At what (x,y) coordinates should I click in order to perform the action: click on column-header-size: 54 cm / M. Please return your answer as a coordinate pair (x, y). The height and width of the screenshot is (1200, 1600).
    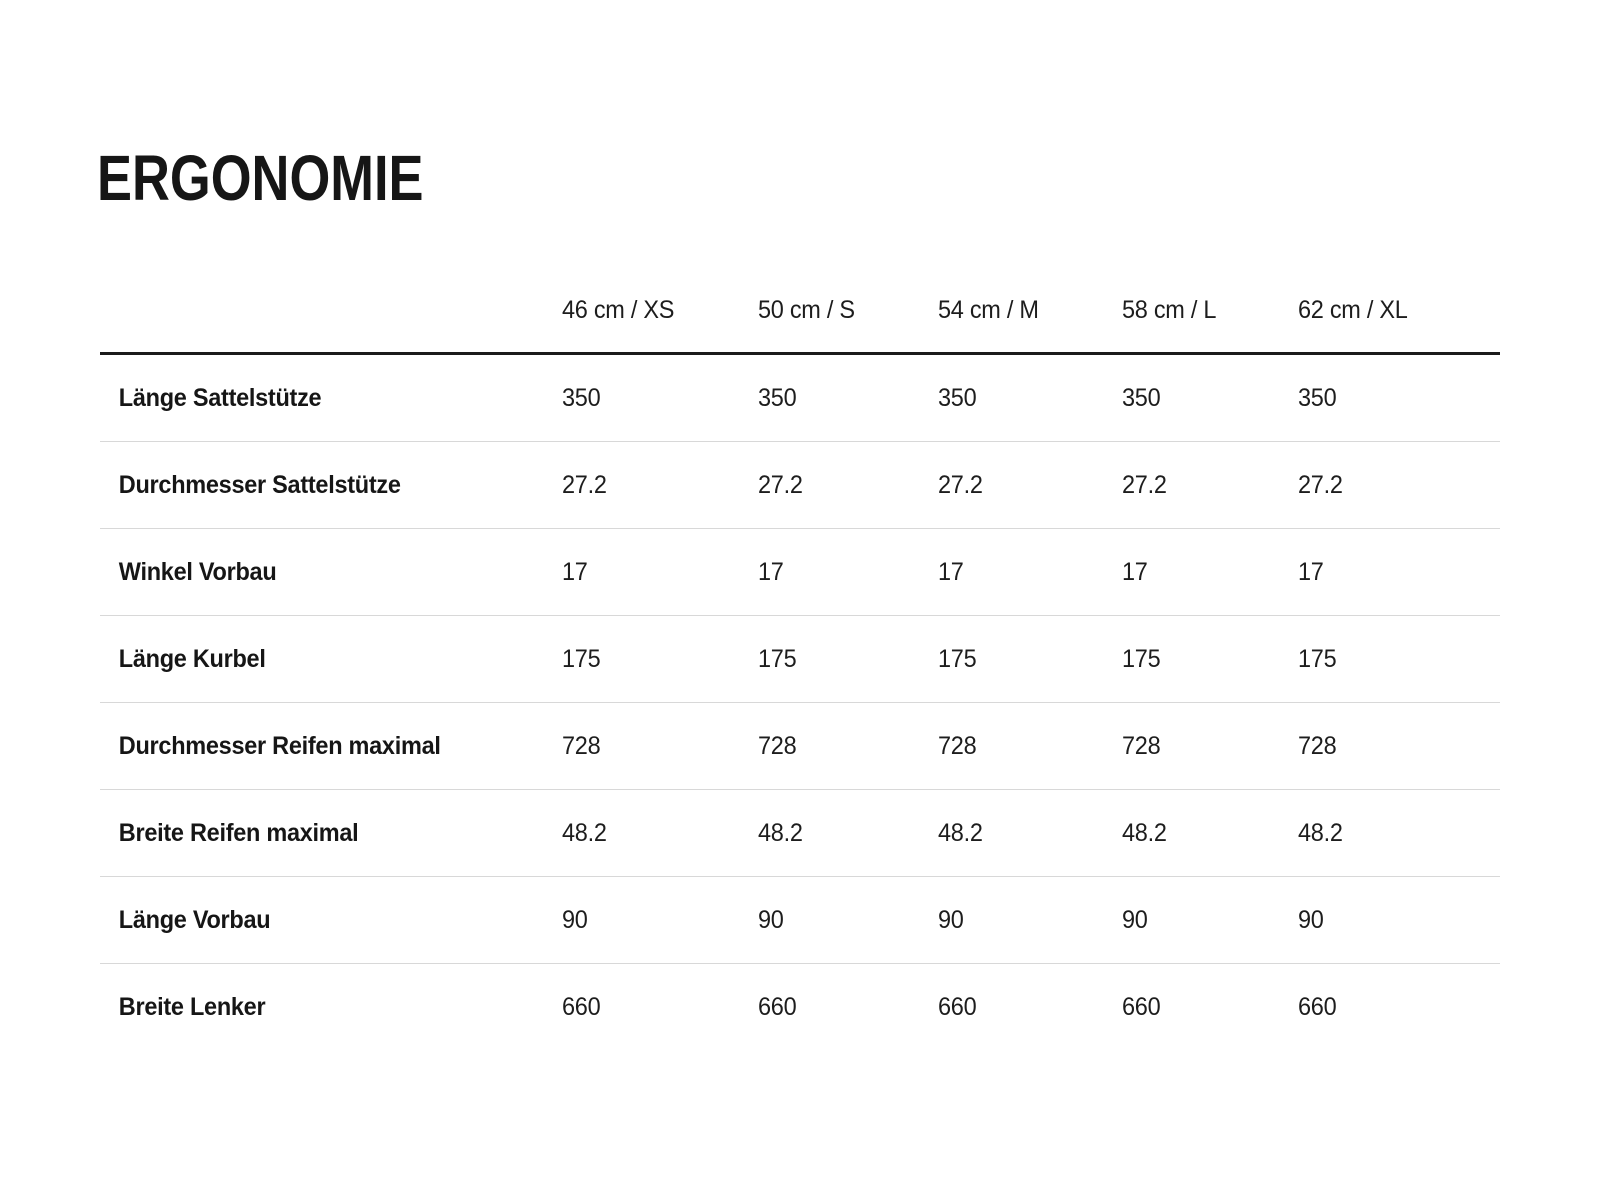
    Looking at the image, I should click on (988, 309).